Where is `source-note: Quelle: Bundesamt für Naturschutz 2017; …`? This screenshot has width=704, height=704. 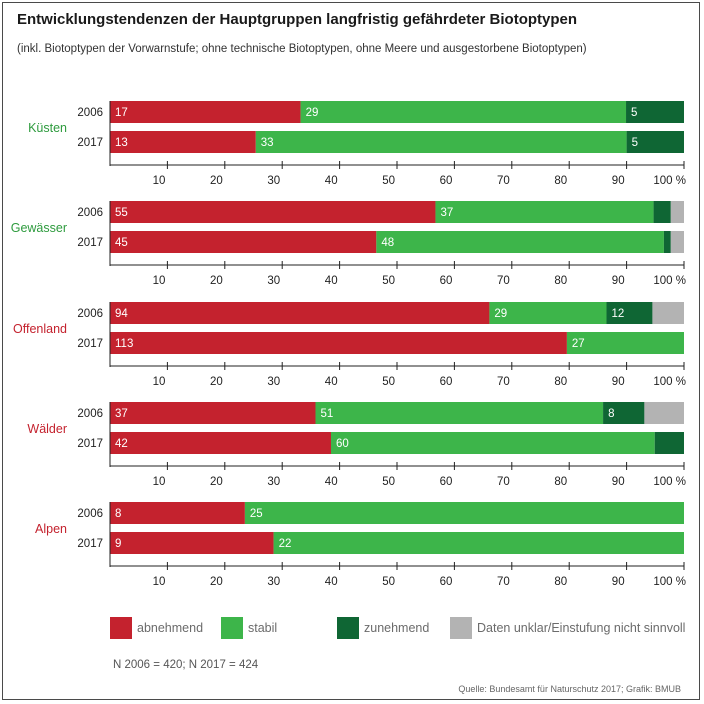
source-note: Quelle: Bundesamt für Naturschutz 2017; … is located at coordinates (569, 689).